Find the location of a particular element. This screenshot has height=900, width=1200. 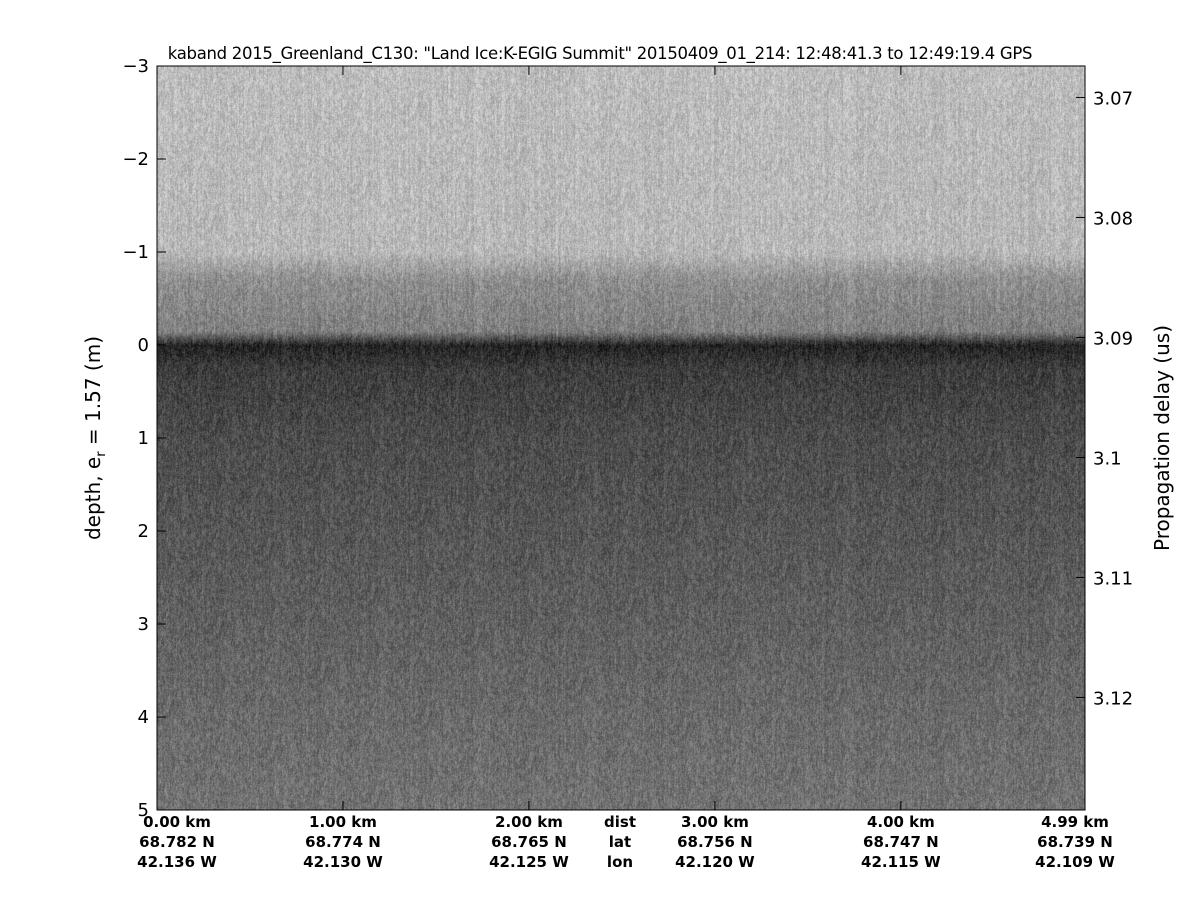

y-tick-label-right: 3.09 is located at coordinates (1113, 338).